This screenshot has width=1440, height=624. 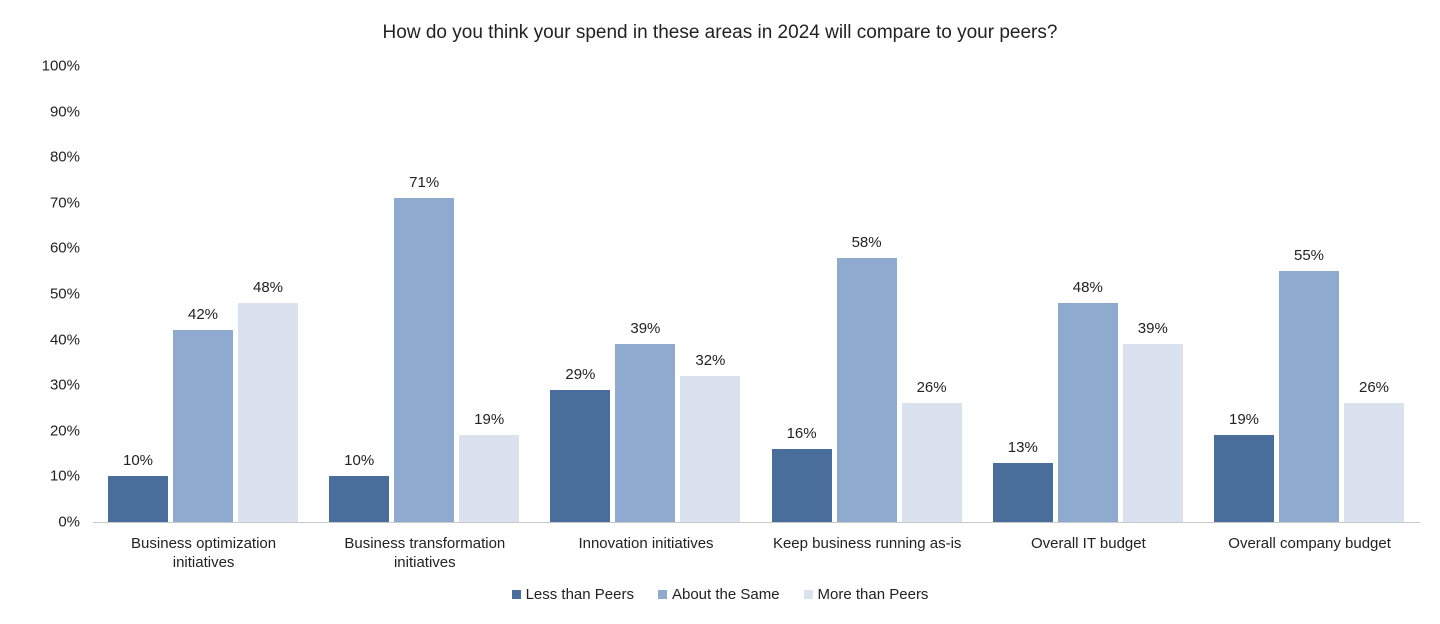 I want to click on category-label: Innovation initiatives, so click(x=646, y=543).